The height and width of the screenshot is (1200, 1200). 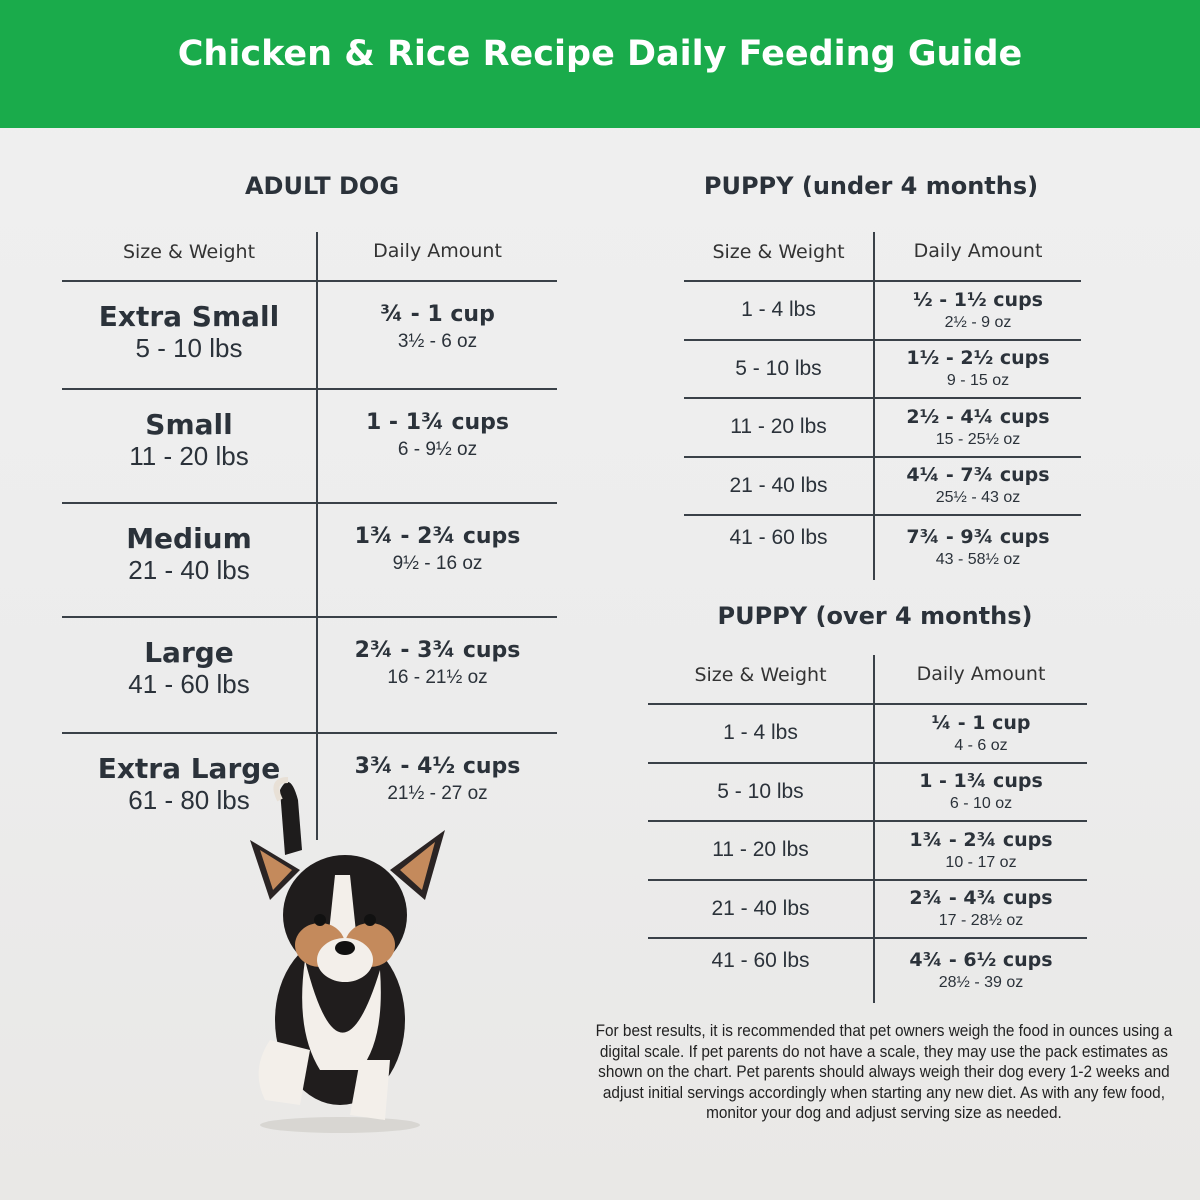 I want to click on amount-cell: 2¾ - 4¾ cups 17 - 28½ oz, so click(x=981, y=909).